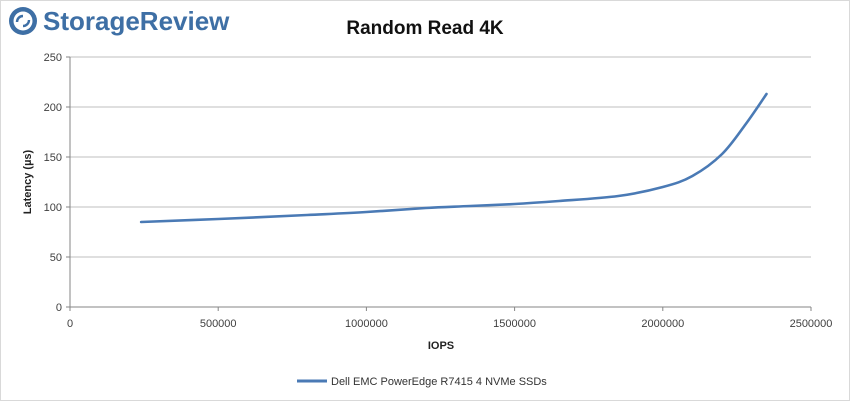  Describe the element at coordinates (53, 208) in the screenshot. I see `y-tick-label: 100` at that location.